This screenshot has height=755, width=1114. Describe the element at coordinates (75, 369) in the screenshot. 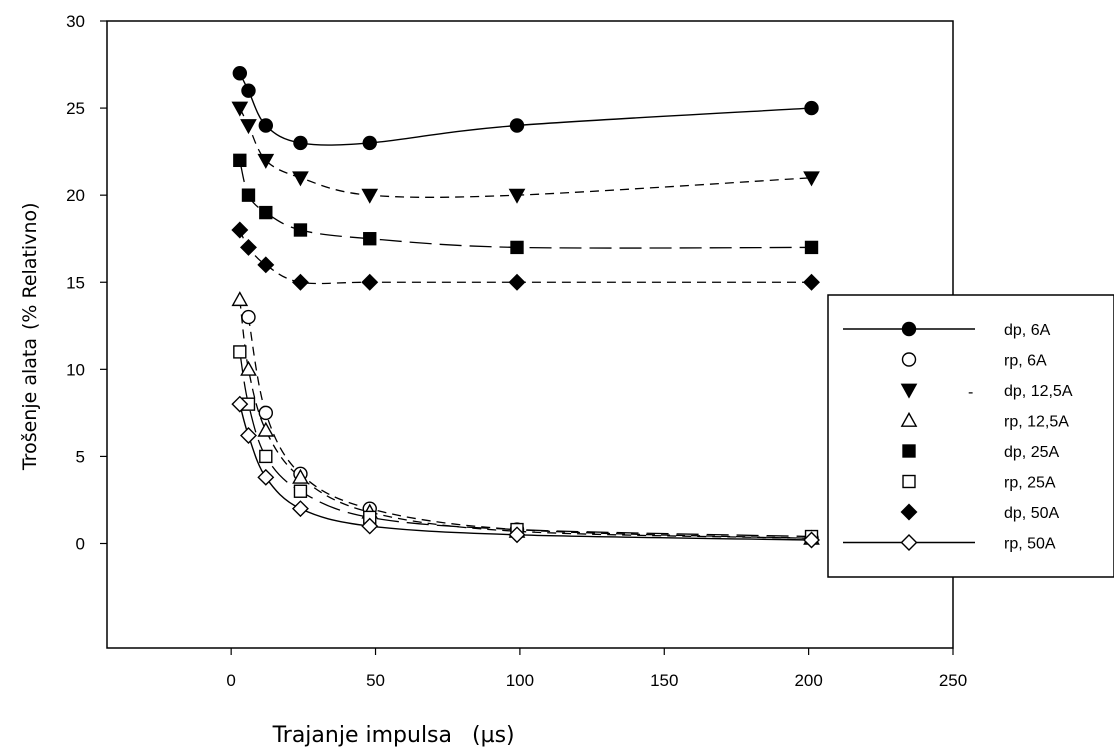

I see `y-tick-label: 10` at that location.